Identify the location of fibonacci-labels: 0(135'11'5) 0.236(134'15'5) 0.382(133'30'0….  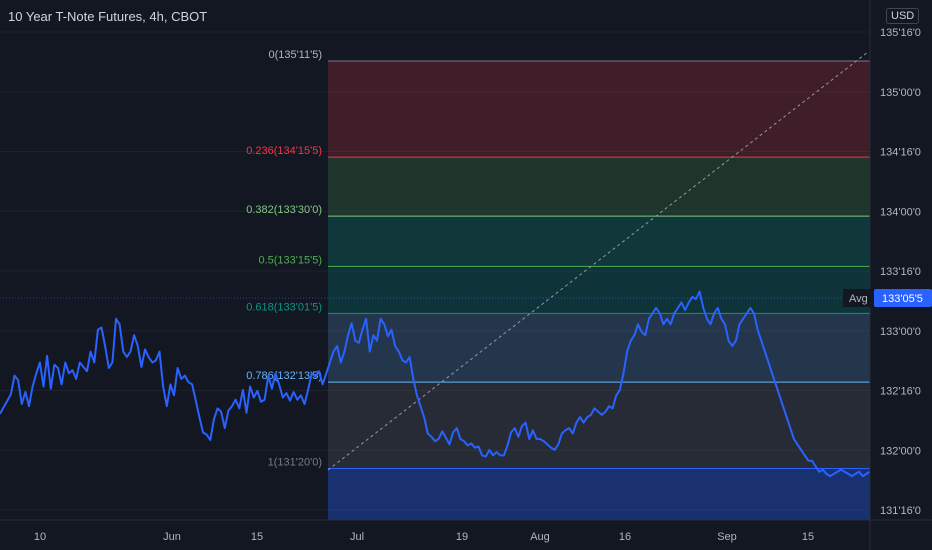
(284, 259).